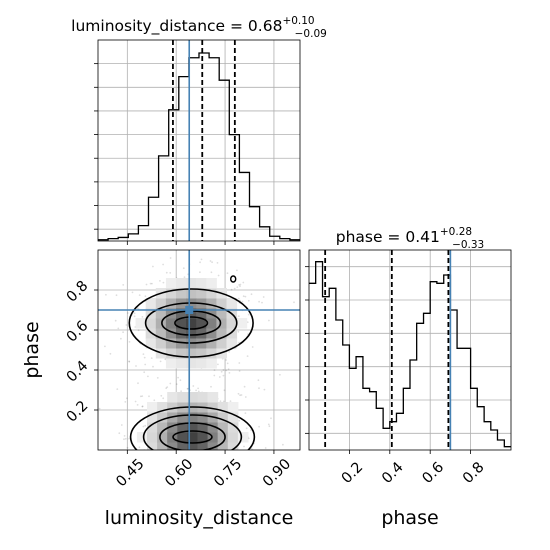 The height and width of the screenshot is (550, 550). I want to click on phase-hist-title: phase = 0.41+0.28 −0.33, so click(410, 238).